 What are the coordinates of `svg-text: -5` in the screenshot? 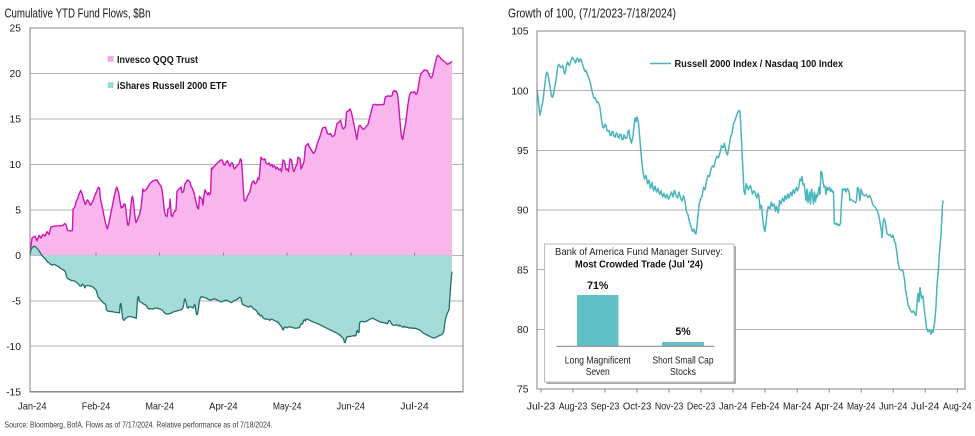 It's located at (16, 301).